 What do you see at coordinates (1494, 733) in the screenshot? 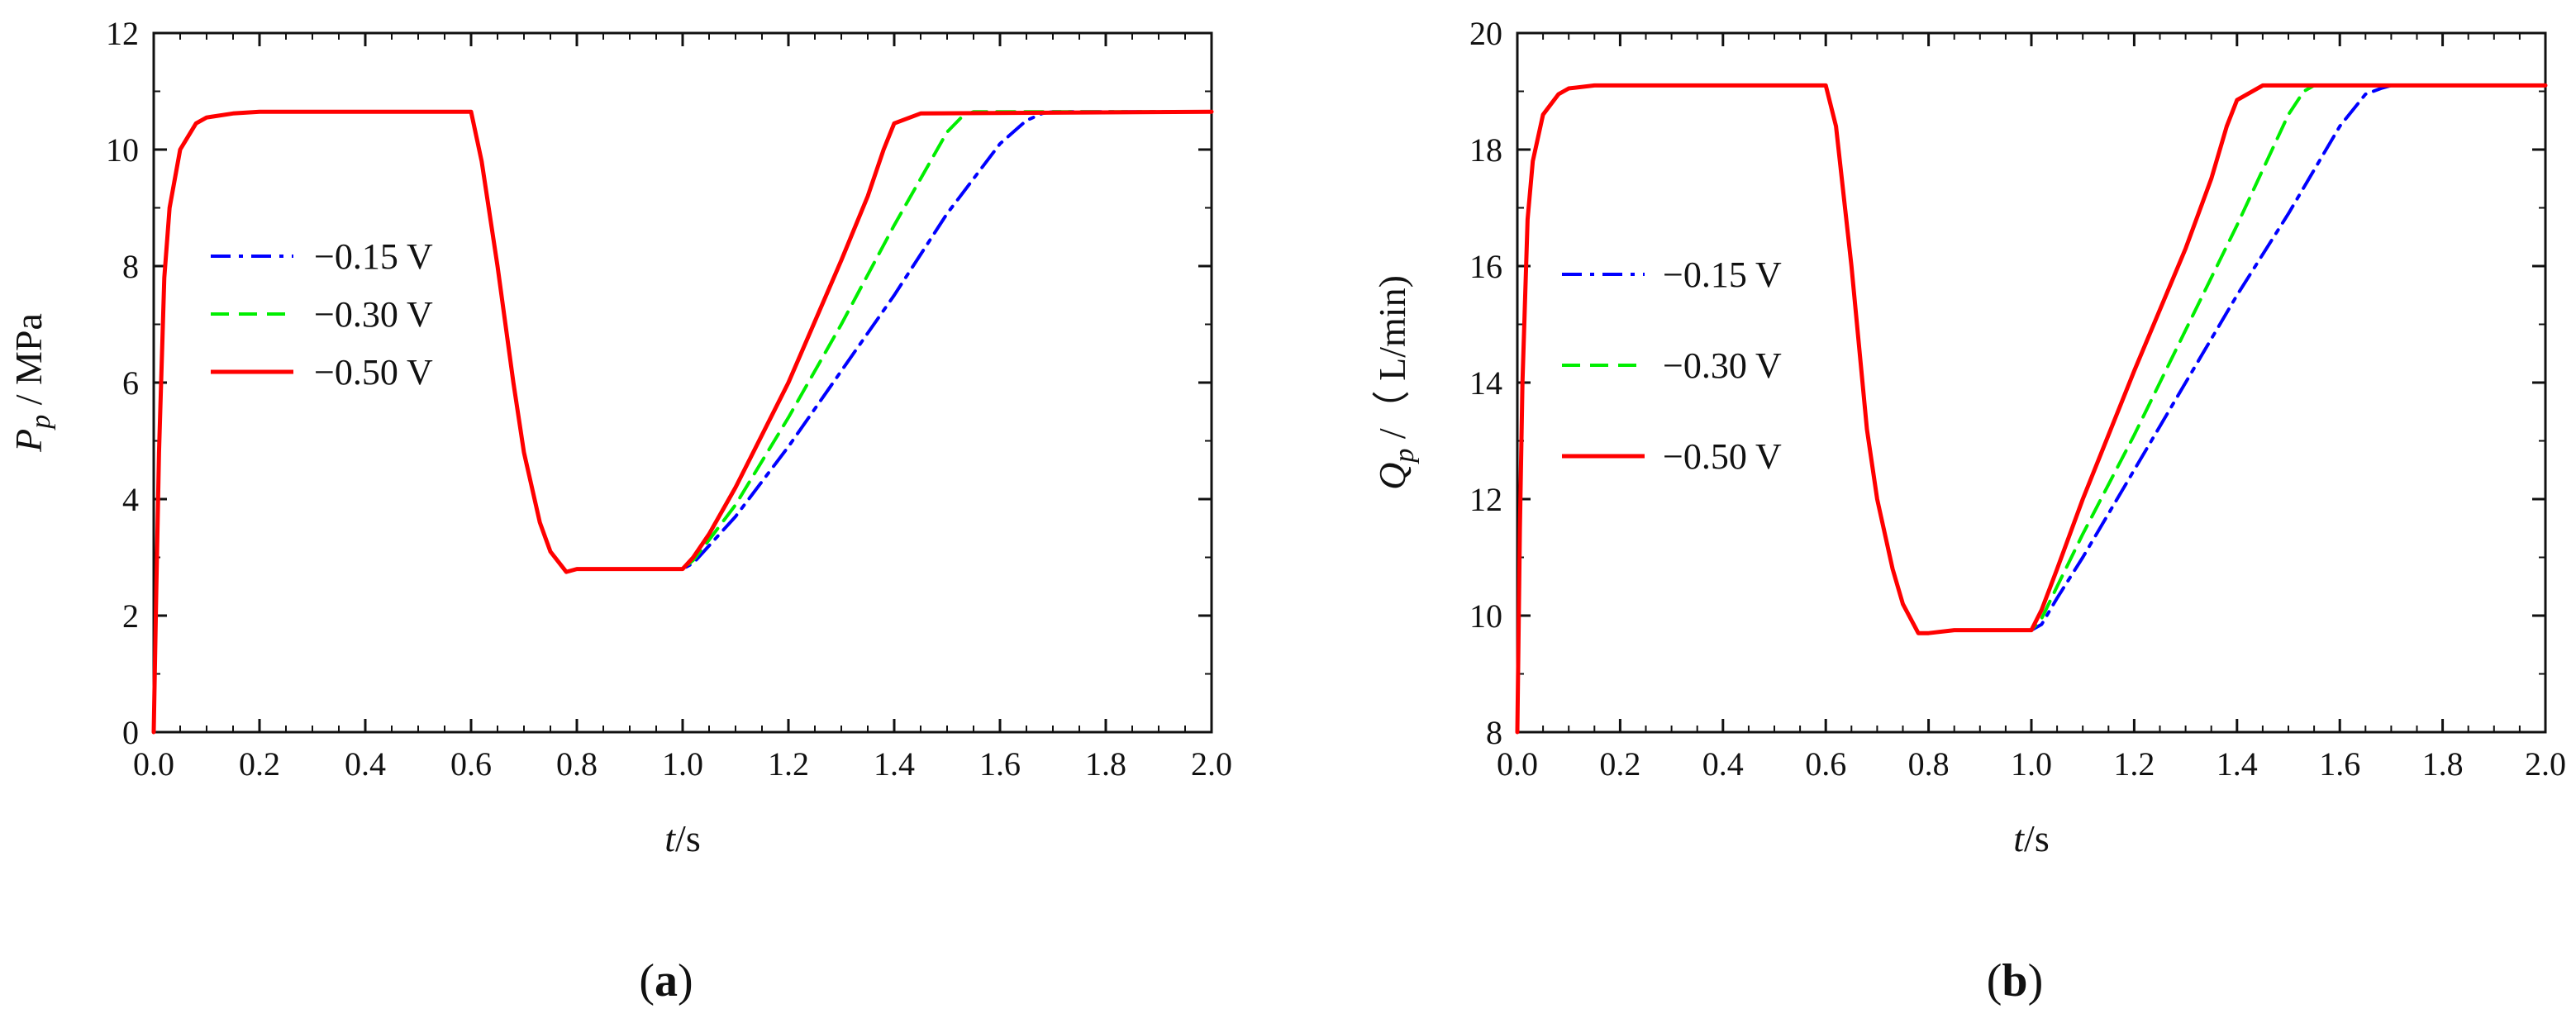
I see `panel-b-y-tick-label: 8` at bounding box center [1494, 733].